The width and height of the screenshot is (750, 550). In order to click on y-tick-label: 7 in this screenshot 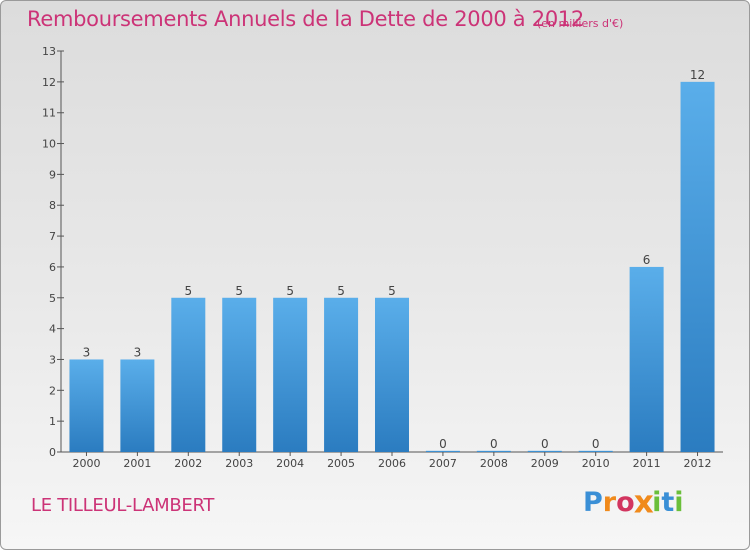, I will do `click(52, 236)`.